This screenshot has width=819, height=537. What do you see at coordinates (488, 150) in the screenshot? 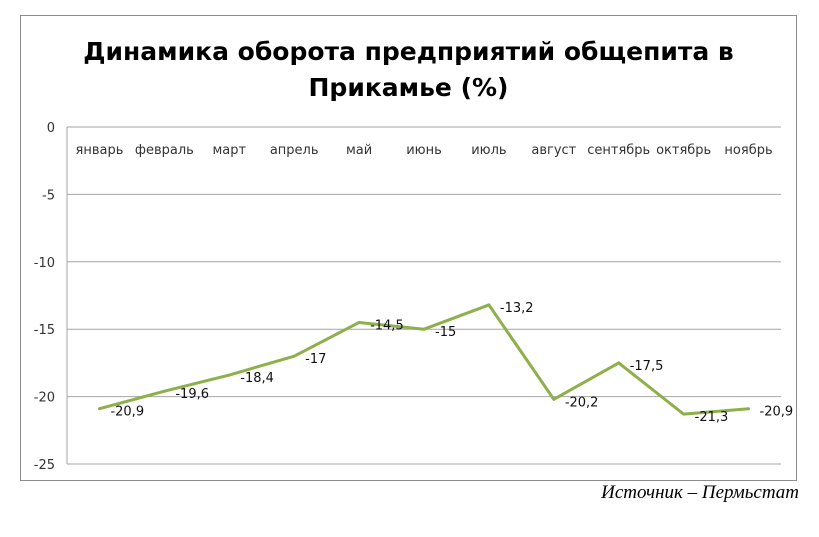
I see `x-tick-label: июль` at bounding box center [488, 150].